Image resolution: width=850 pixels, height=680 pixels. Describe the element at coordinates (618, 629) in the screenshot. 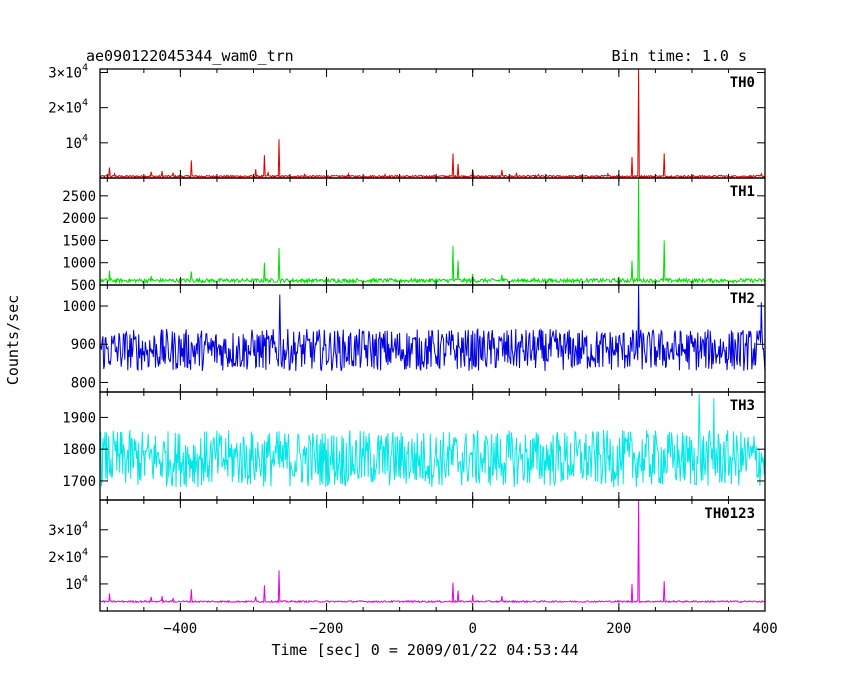

I see `x-tick-label: 200` at that location.